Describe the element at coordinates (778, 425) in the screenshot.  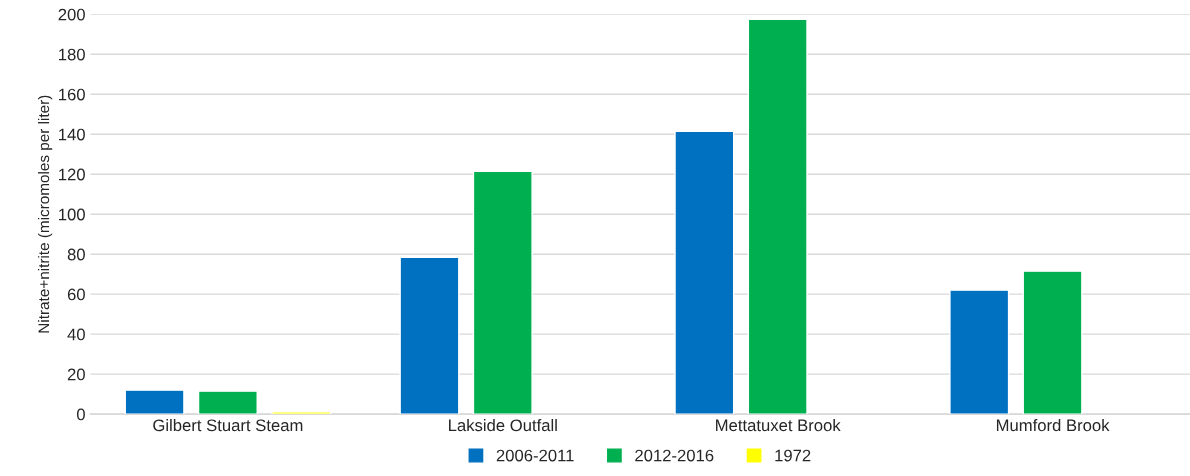
I see `x-tick-label: Mettatuxet Brook` at that location.